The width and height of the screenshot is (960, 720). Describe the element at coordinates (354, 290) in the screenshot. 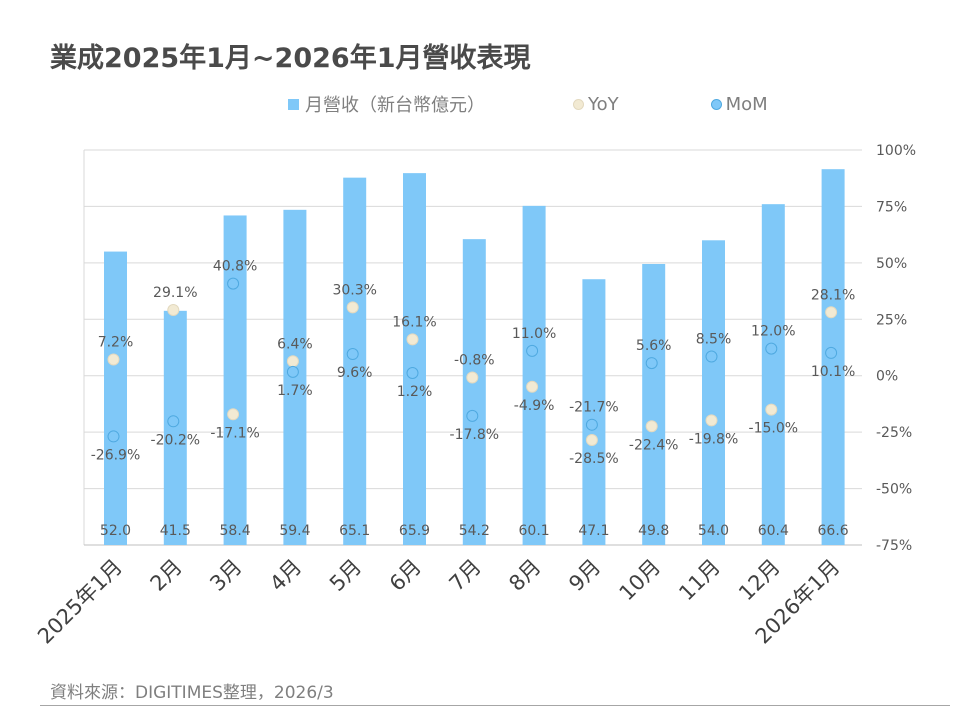

I see `yoy-value-label: 30.3%` at that location.